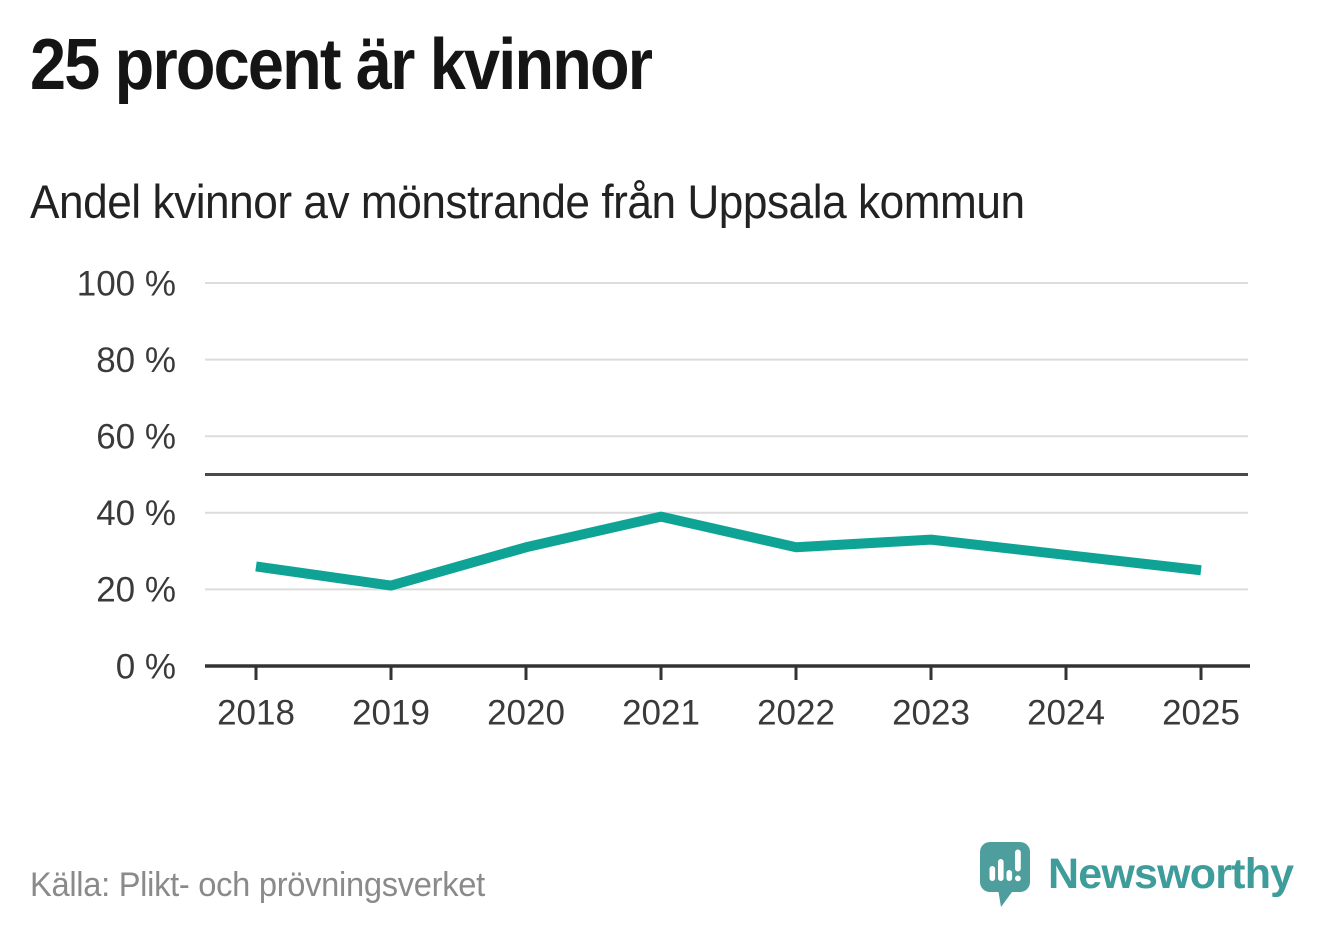 This screenshot has width=1322, height=939. I want to click on data-line, so click(728, 551).